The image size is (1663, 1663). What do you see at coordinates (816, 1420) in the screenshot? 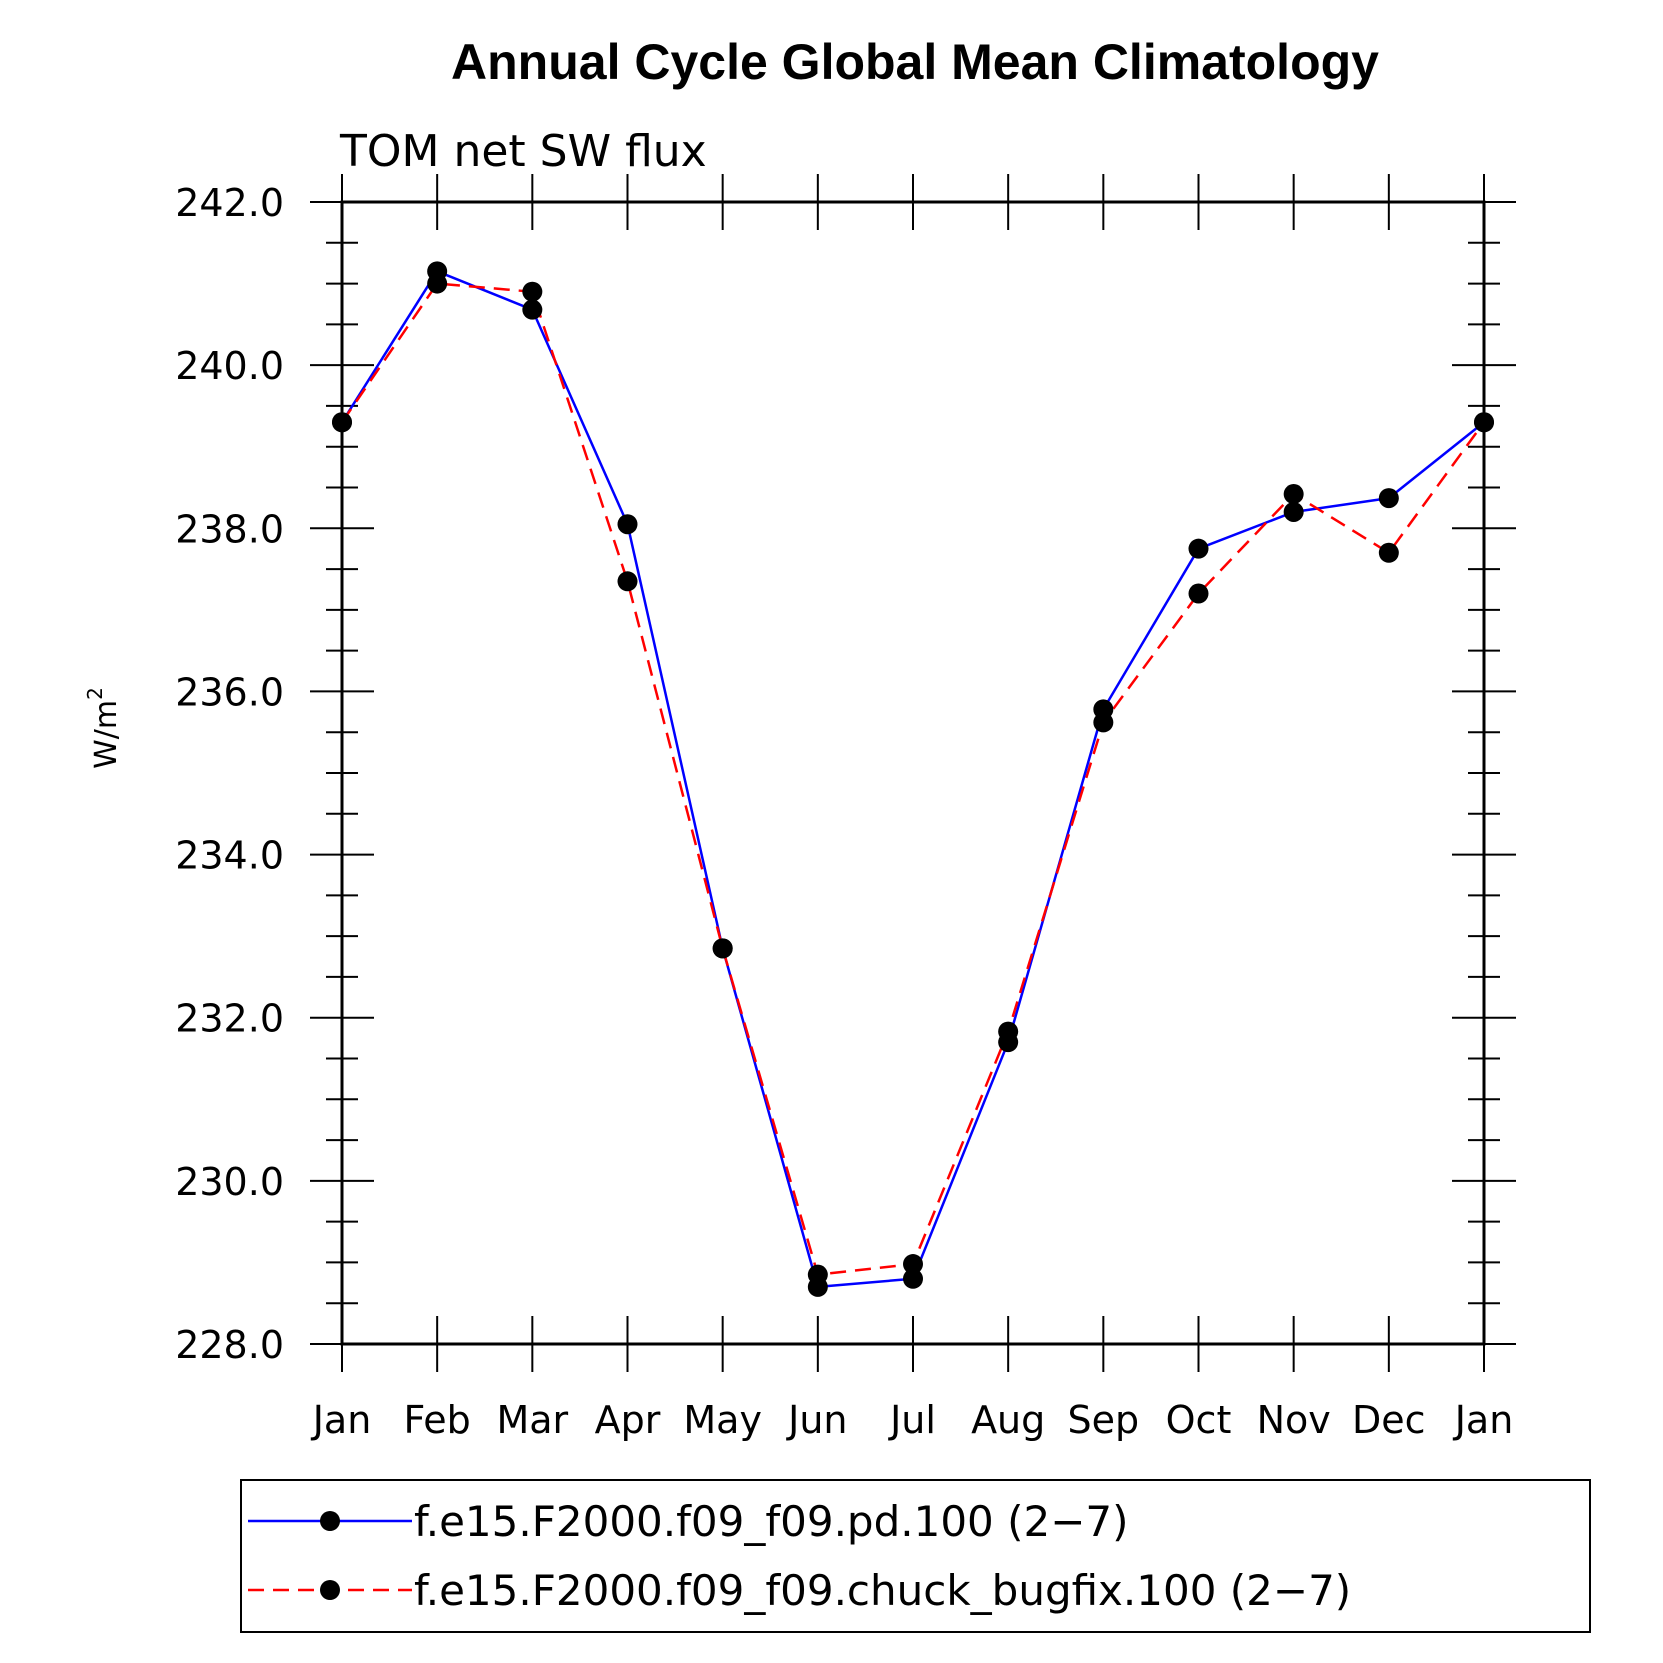
I see `x-tick-label: Jun` at bounding box center [816, 1420].